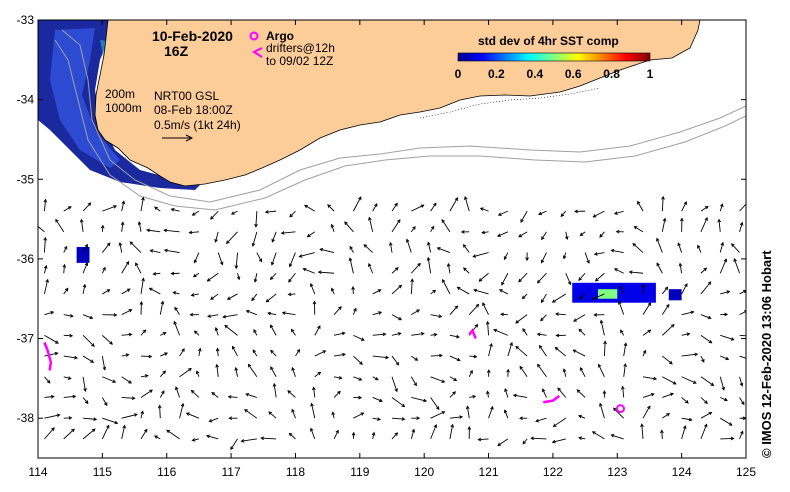  Describe the element at coordinates (300, 48) in the screenshot. I see `drifter-legend-label: drifters@12h` at that location.